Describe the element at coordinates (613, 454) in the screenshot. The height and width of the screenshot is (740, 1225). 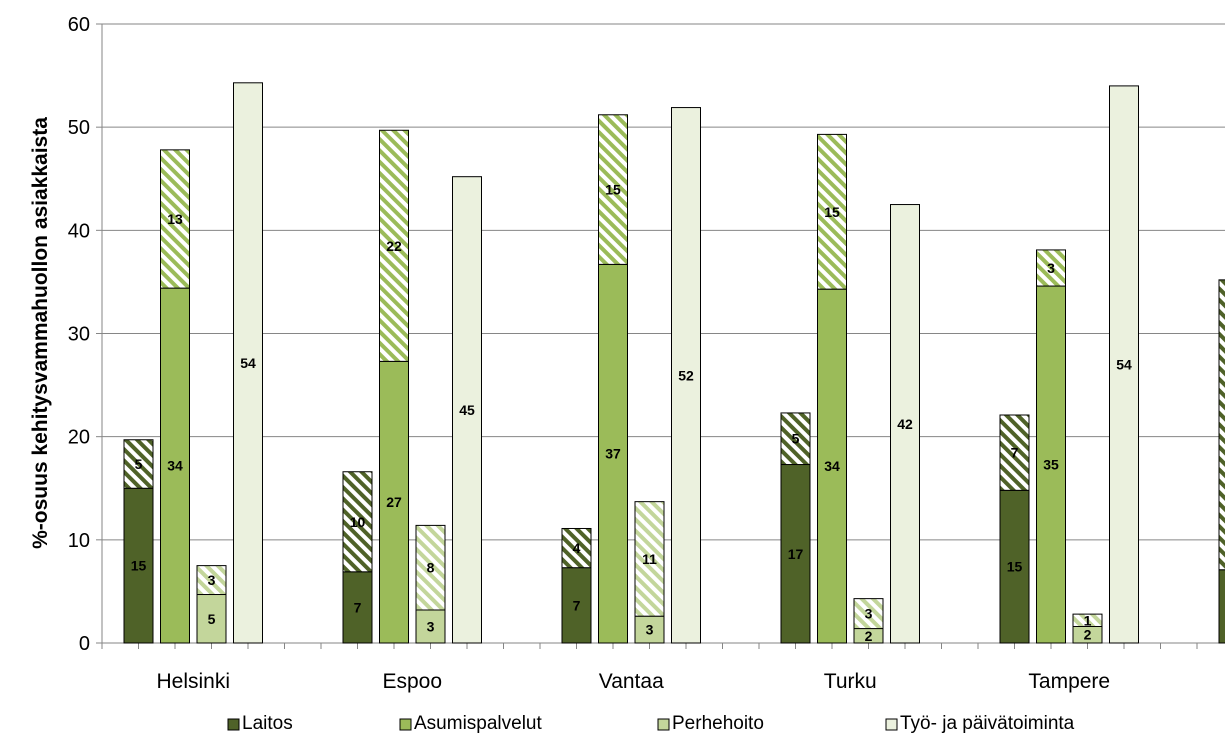
I see `data-label: 37` at that location.